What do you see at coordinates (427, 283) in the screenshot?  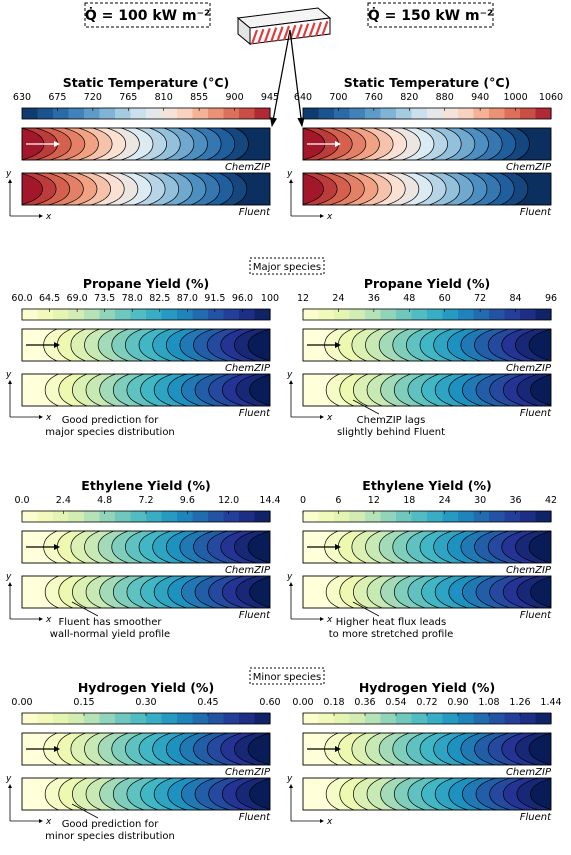 I see `colorbar-title: Propane Yield (%)` at bounding box center [427, 283].